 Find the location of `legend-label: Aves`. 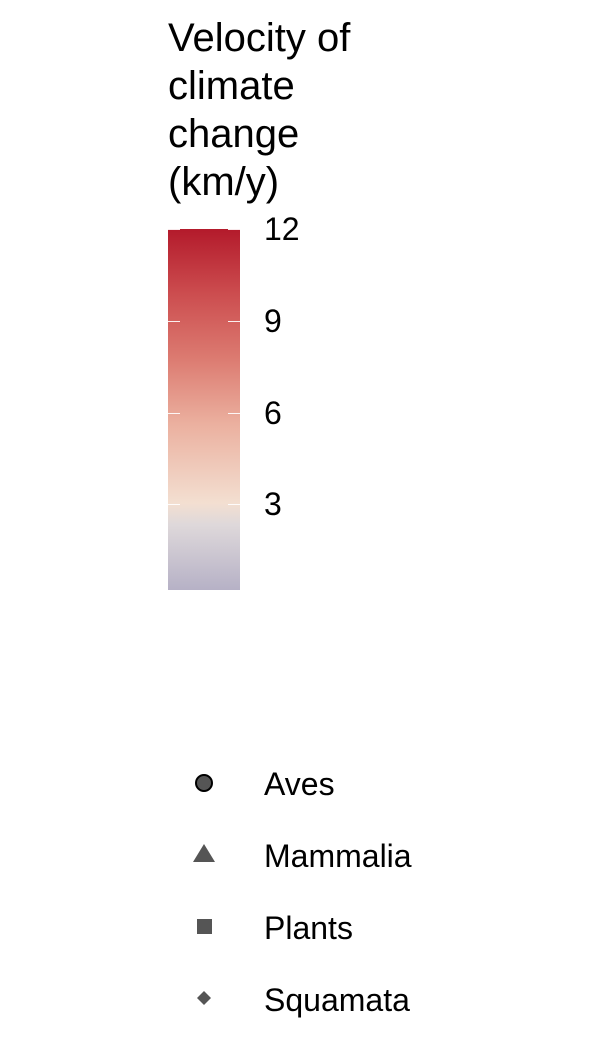

legend-label: Aves is located at coordinates (299, 784).